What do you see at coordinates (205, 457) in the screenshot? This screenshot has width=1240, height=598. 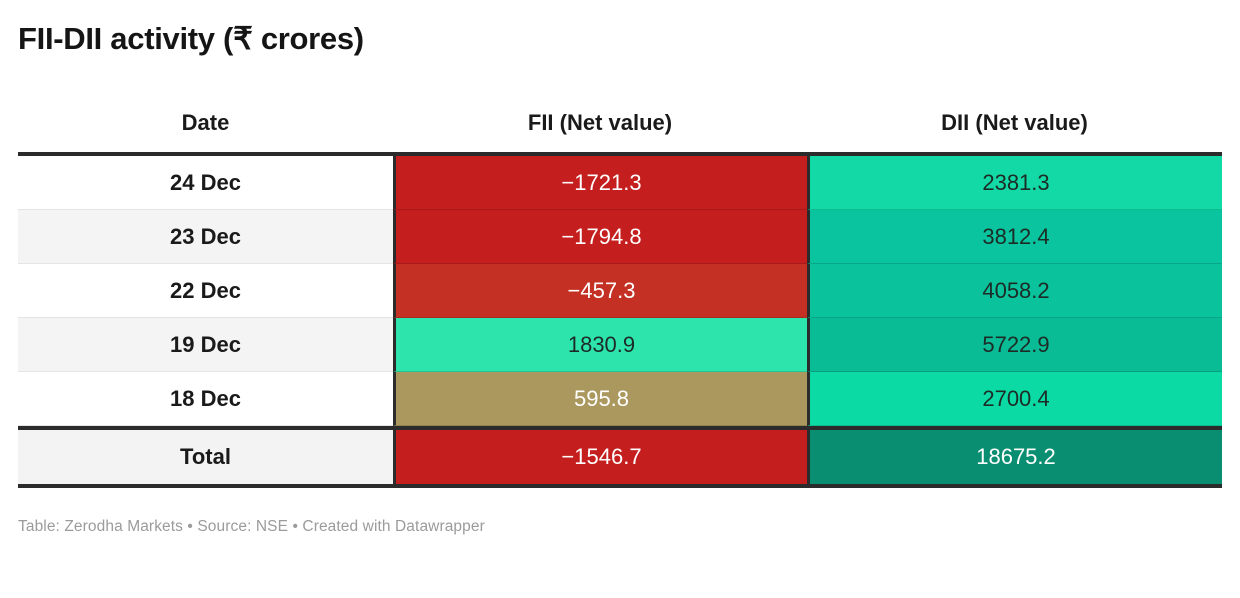 I see `total-label-cell: Total` at bounding box center [205, 457].